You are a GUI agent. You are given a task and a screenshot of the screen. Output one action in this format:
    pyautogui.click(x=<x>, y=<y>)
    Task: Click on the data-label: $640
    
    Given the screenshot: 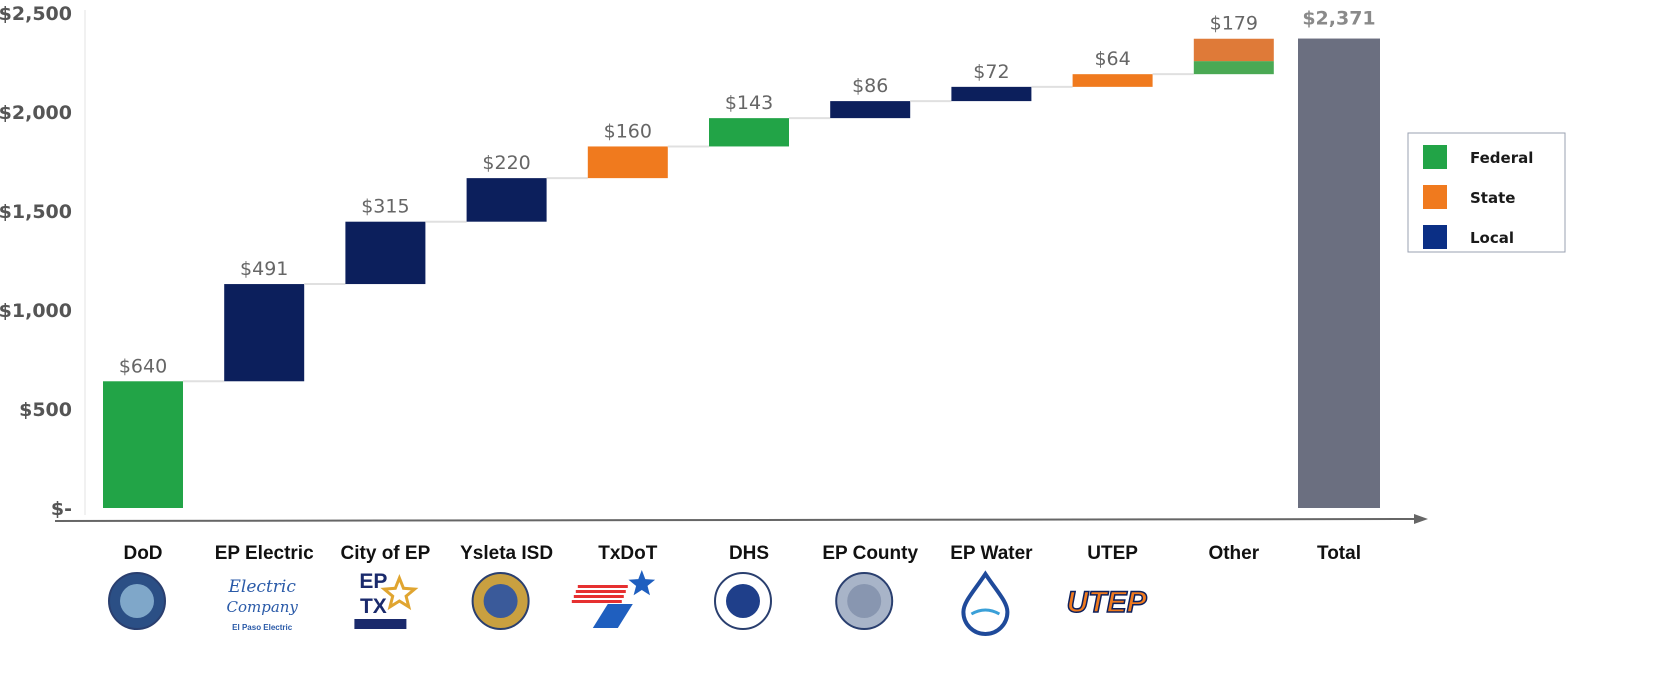 What is the action you would take?
    pyautogui.click(x=143, y=366)
    